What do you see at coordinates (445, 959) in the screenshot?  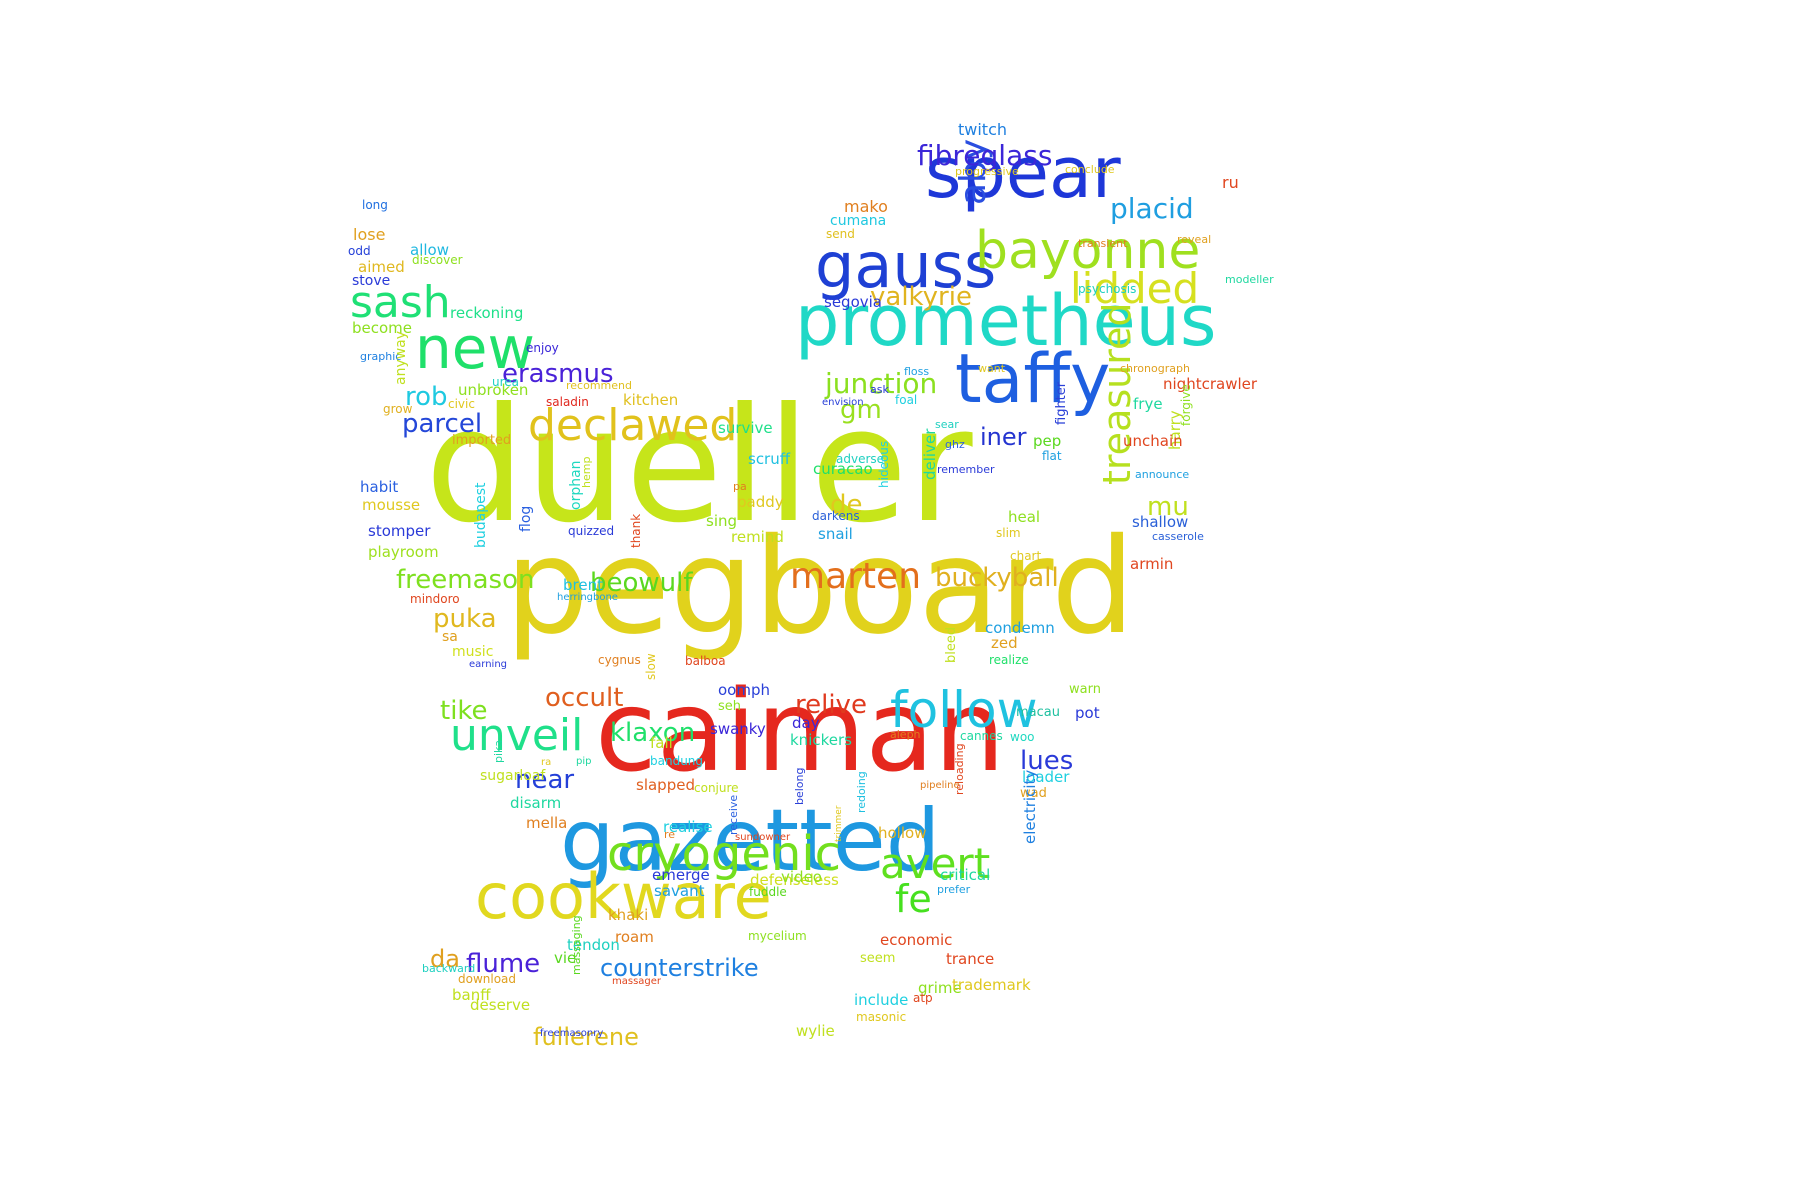 I see `word-da: da` at bounding box center [445, 959].